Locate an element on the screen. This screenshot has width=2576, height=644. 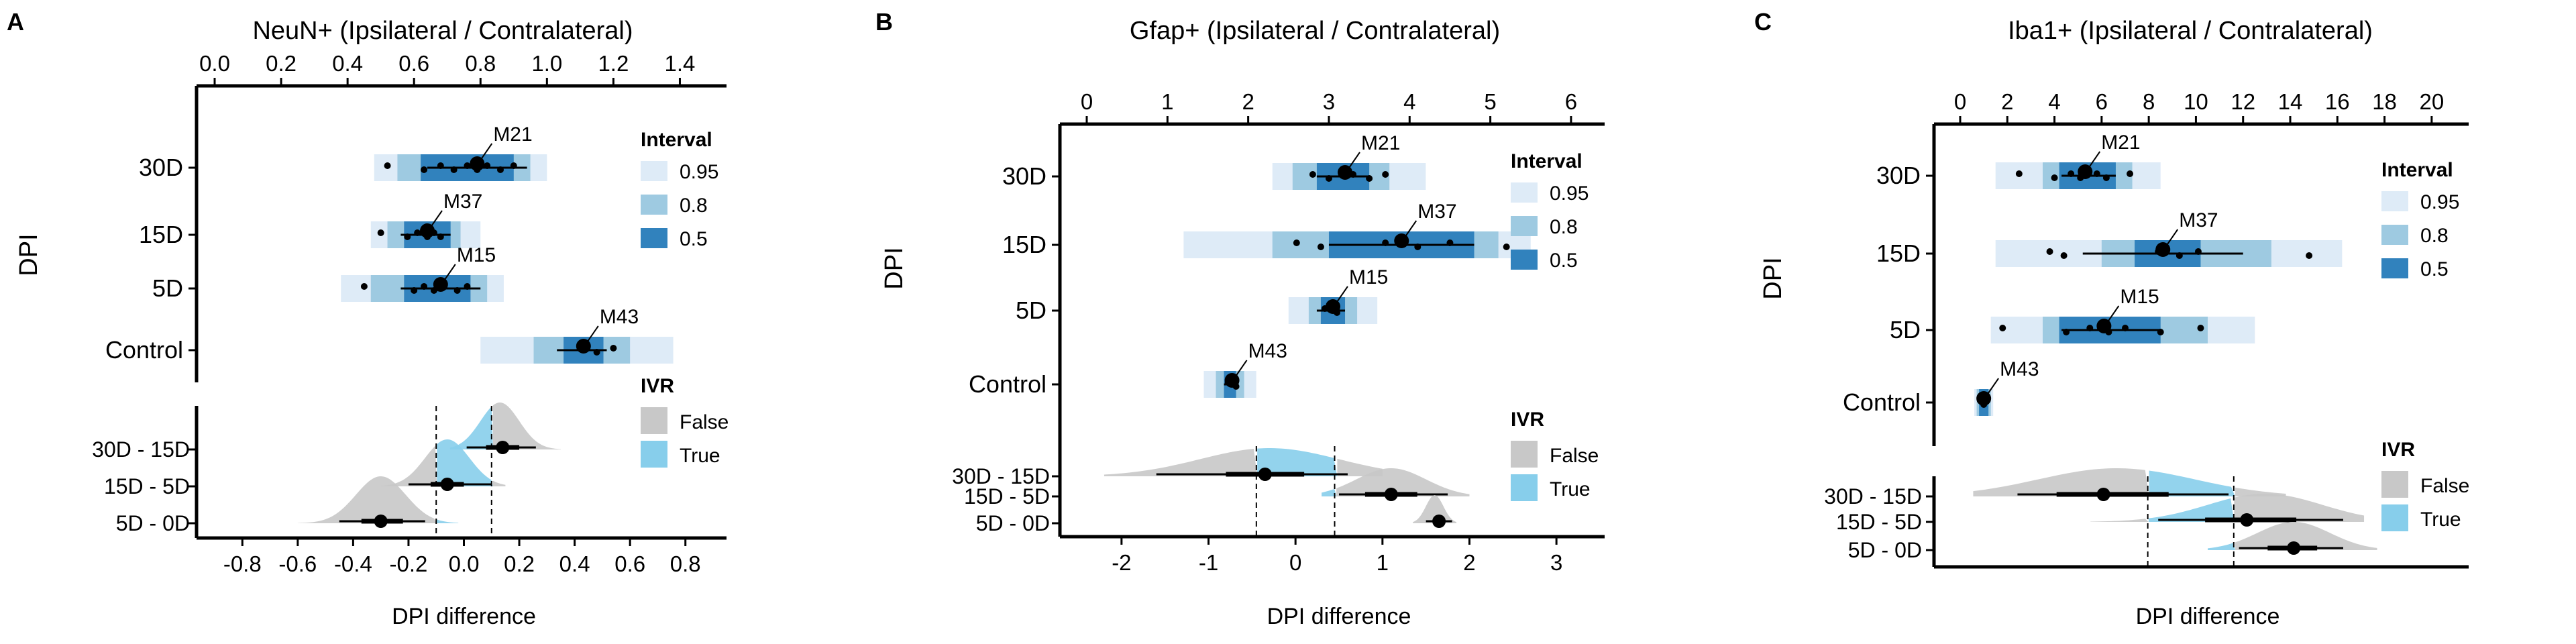
x-tick-label: 0.2 is located at coordinates (281, 63).